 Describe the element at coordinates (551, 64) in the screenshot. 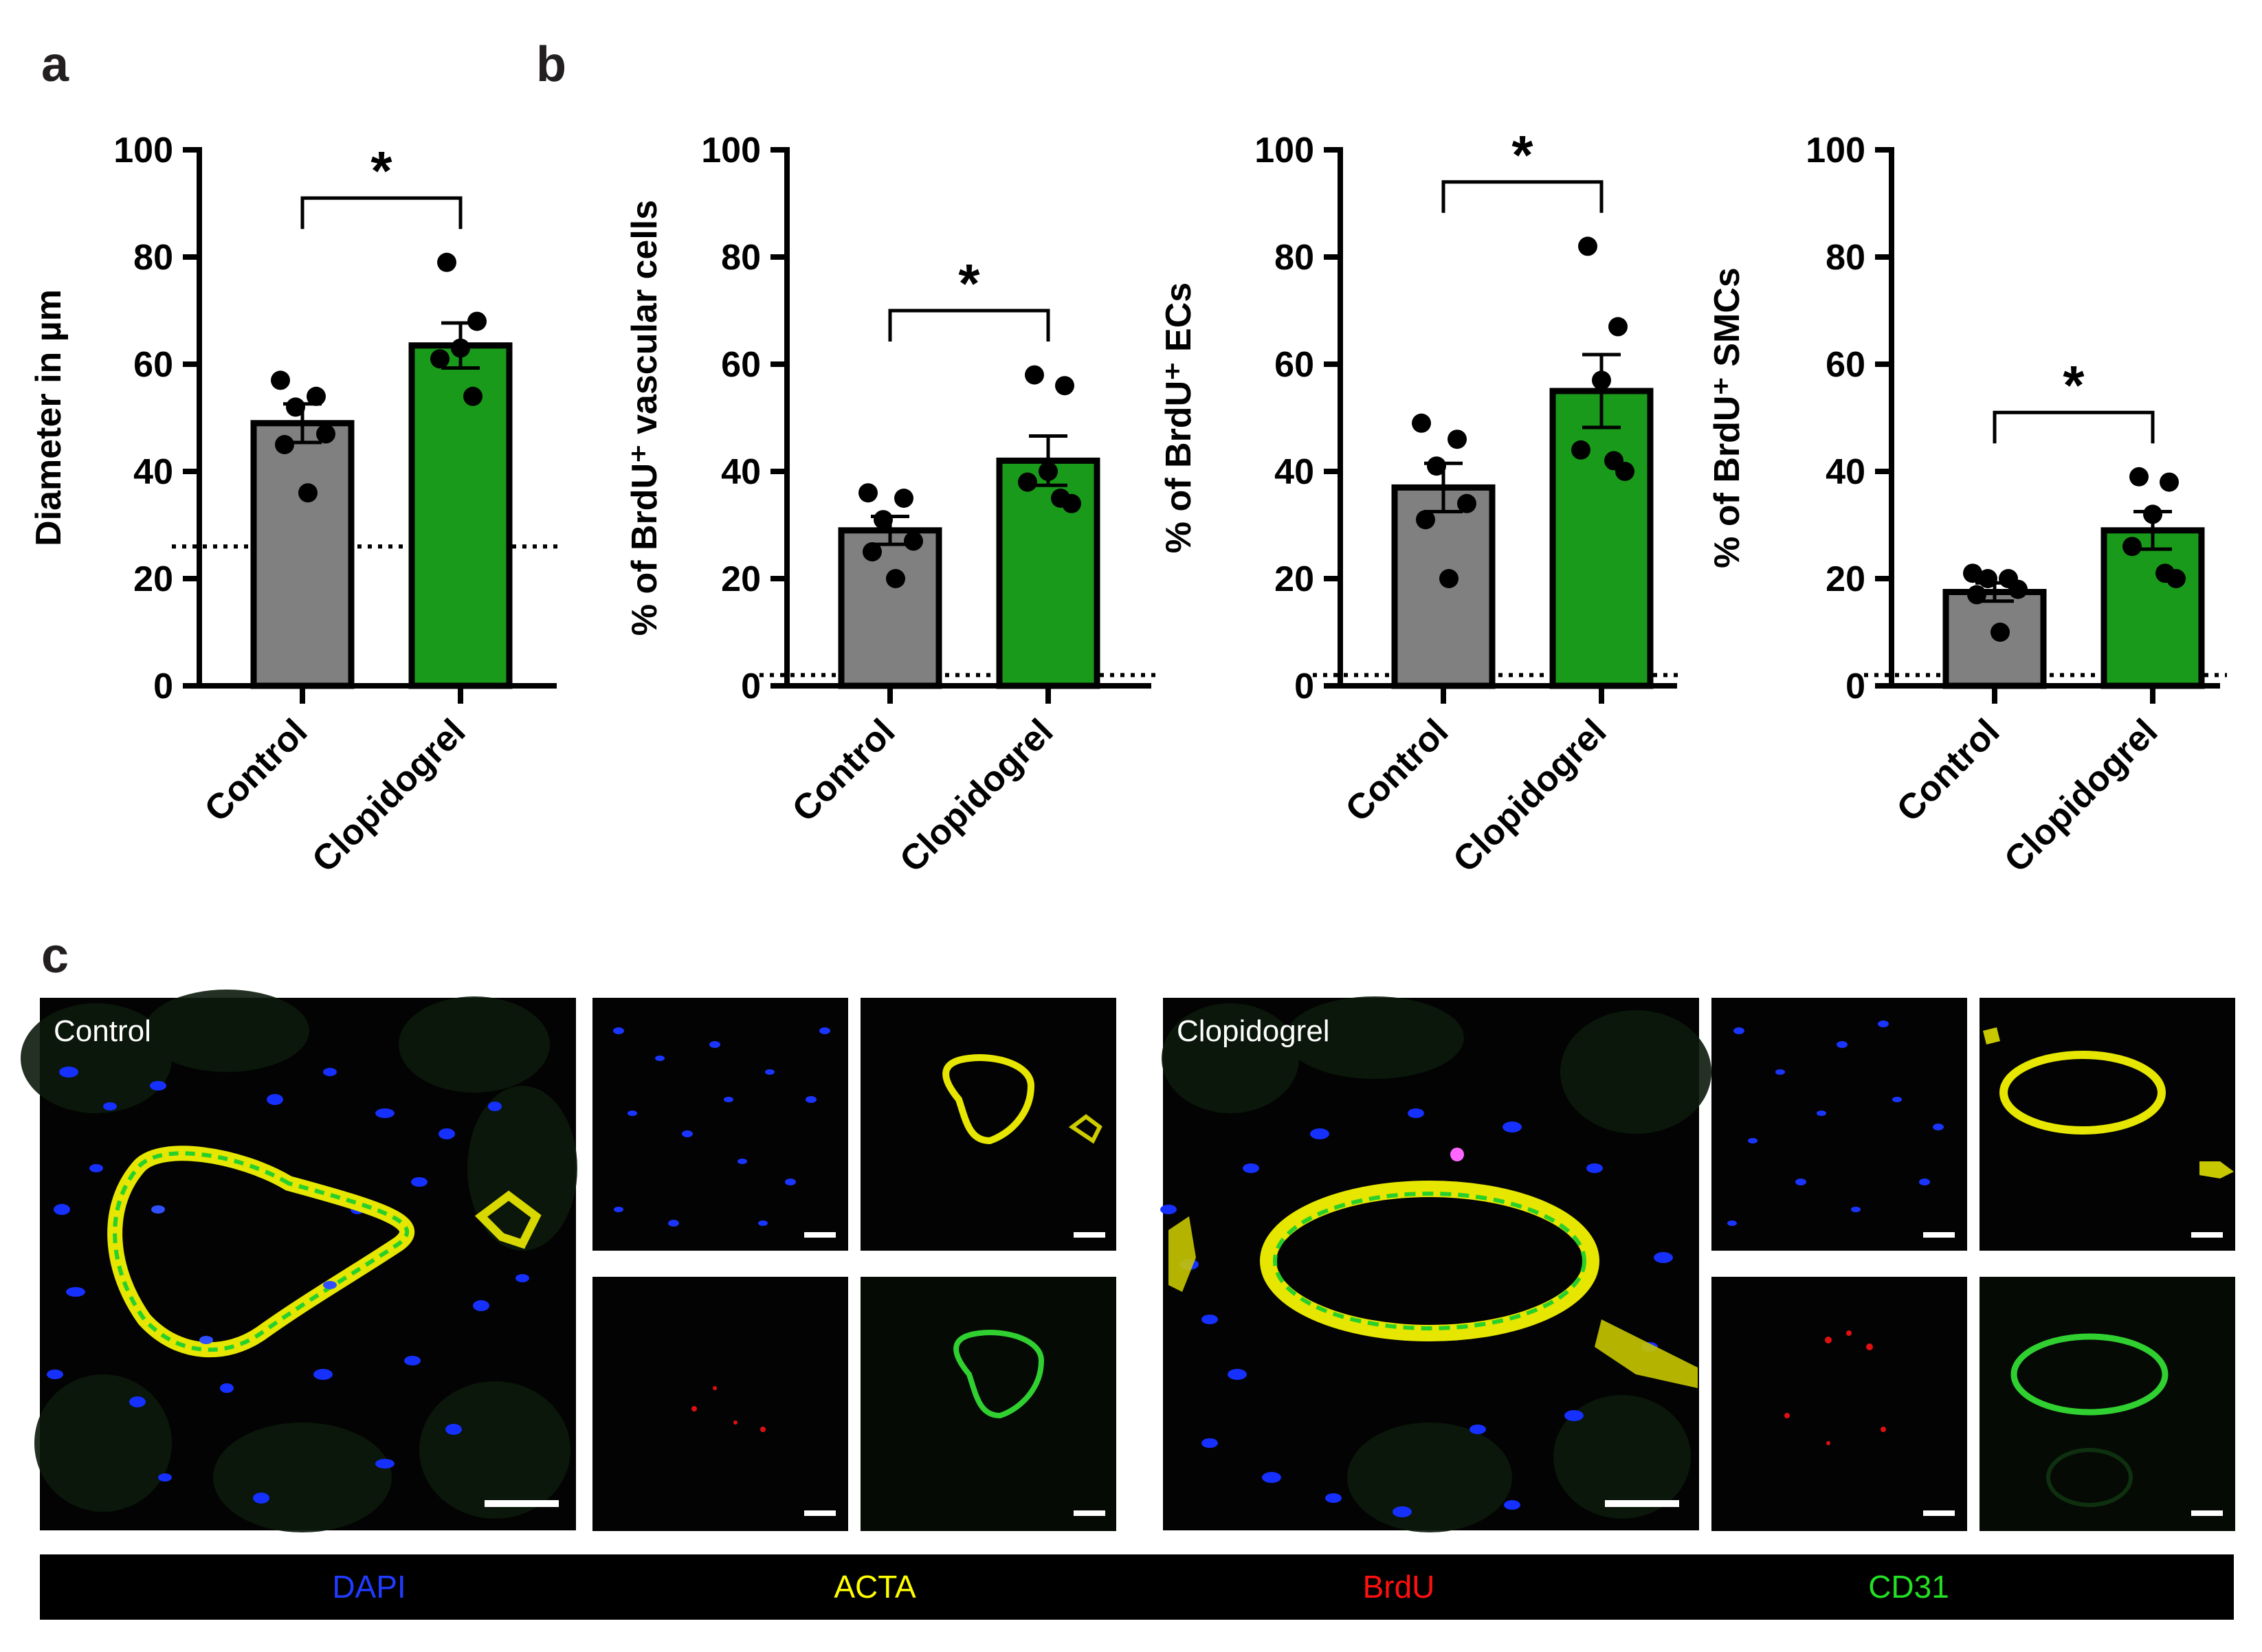

I see `panel-b-letter: b` at that location.